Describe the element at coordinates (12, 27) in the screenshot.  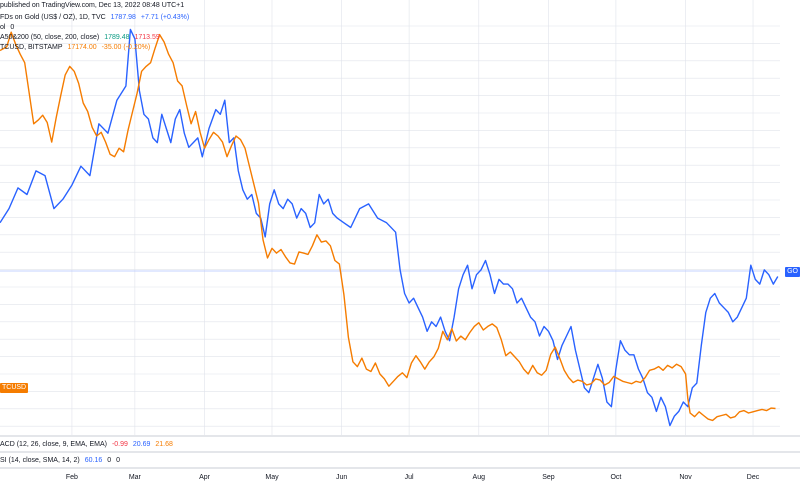
I see `legend-volume-value: 0` at that location.